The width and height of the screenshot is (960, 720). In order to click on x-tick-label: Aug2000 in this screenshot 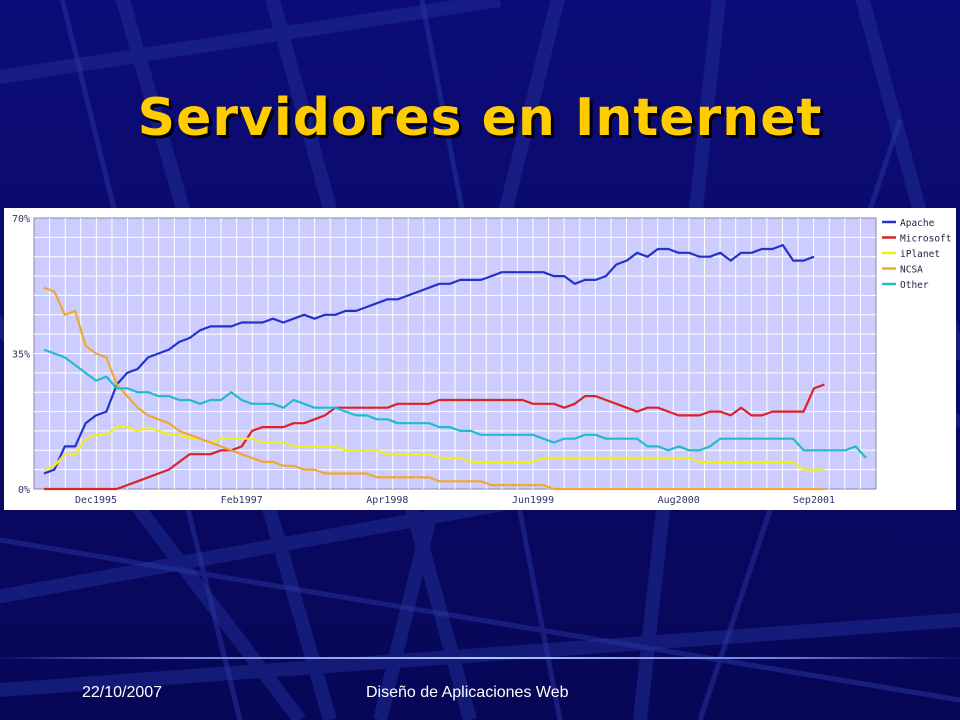, I will do `click(679, 500)`.